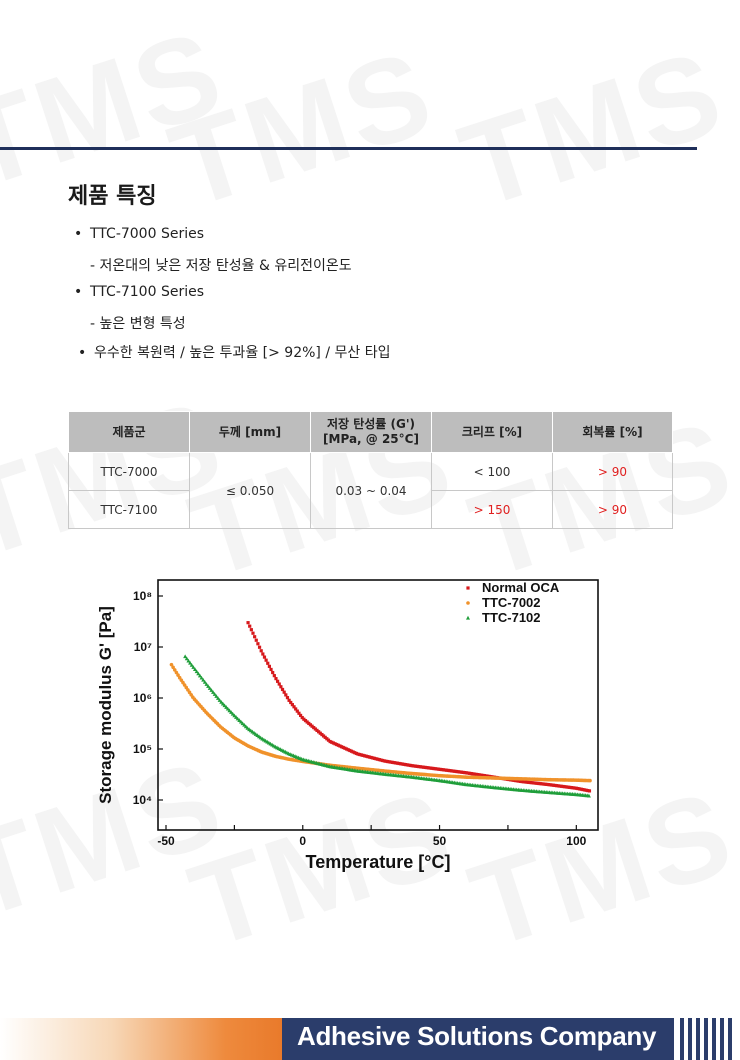 The width and height of the screenshot is (740, 1060). I want to click on header-recovery: 회복률 [%], so click(612, 432).